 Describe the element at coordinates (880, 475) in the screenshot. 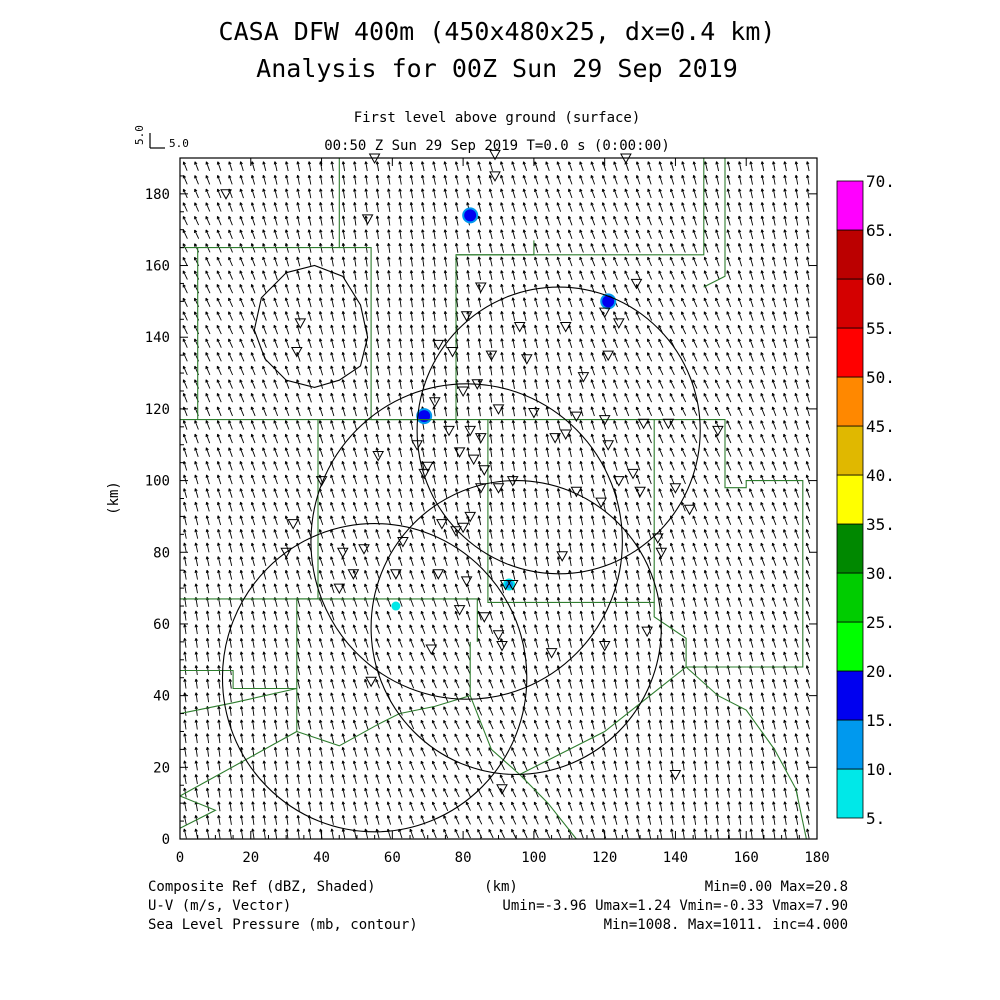

I see `colorbar-label: 40.` at that location.